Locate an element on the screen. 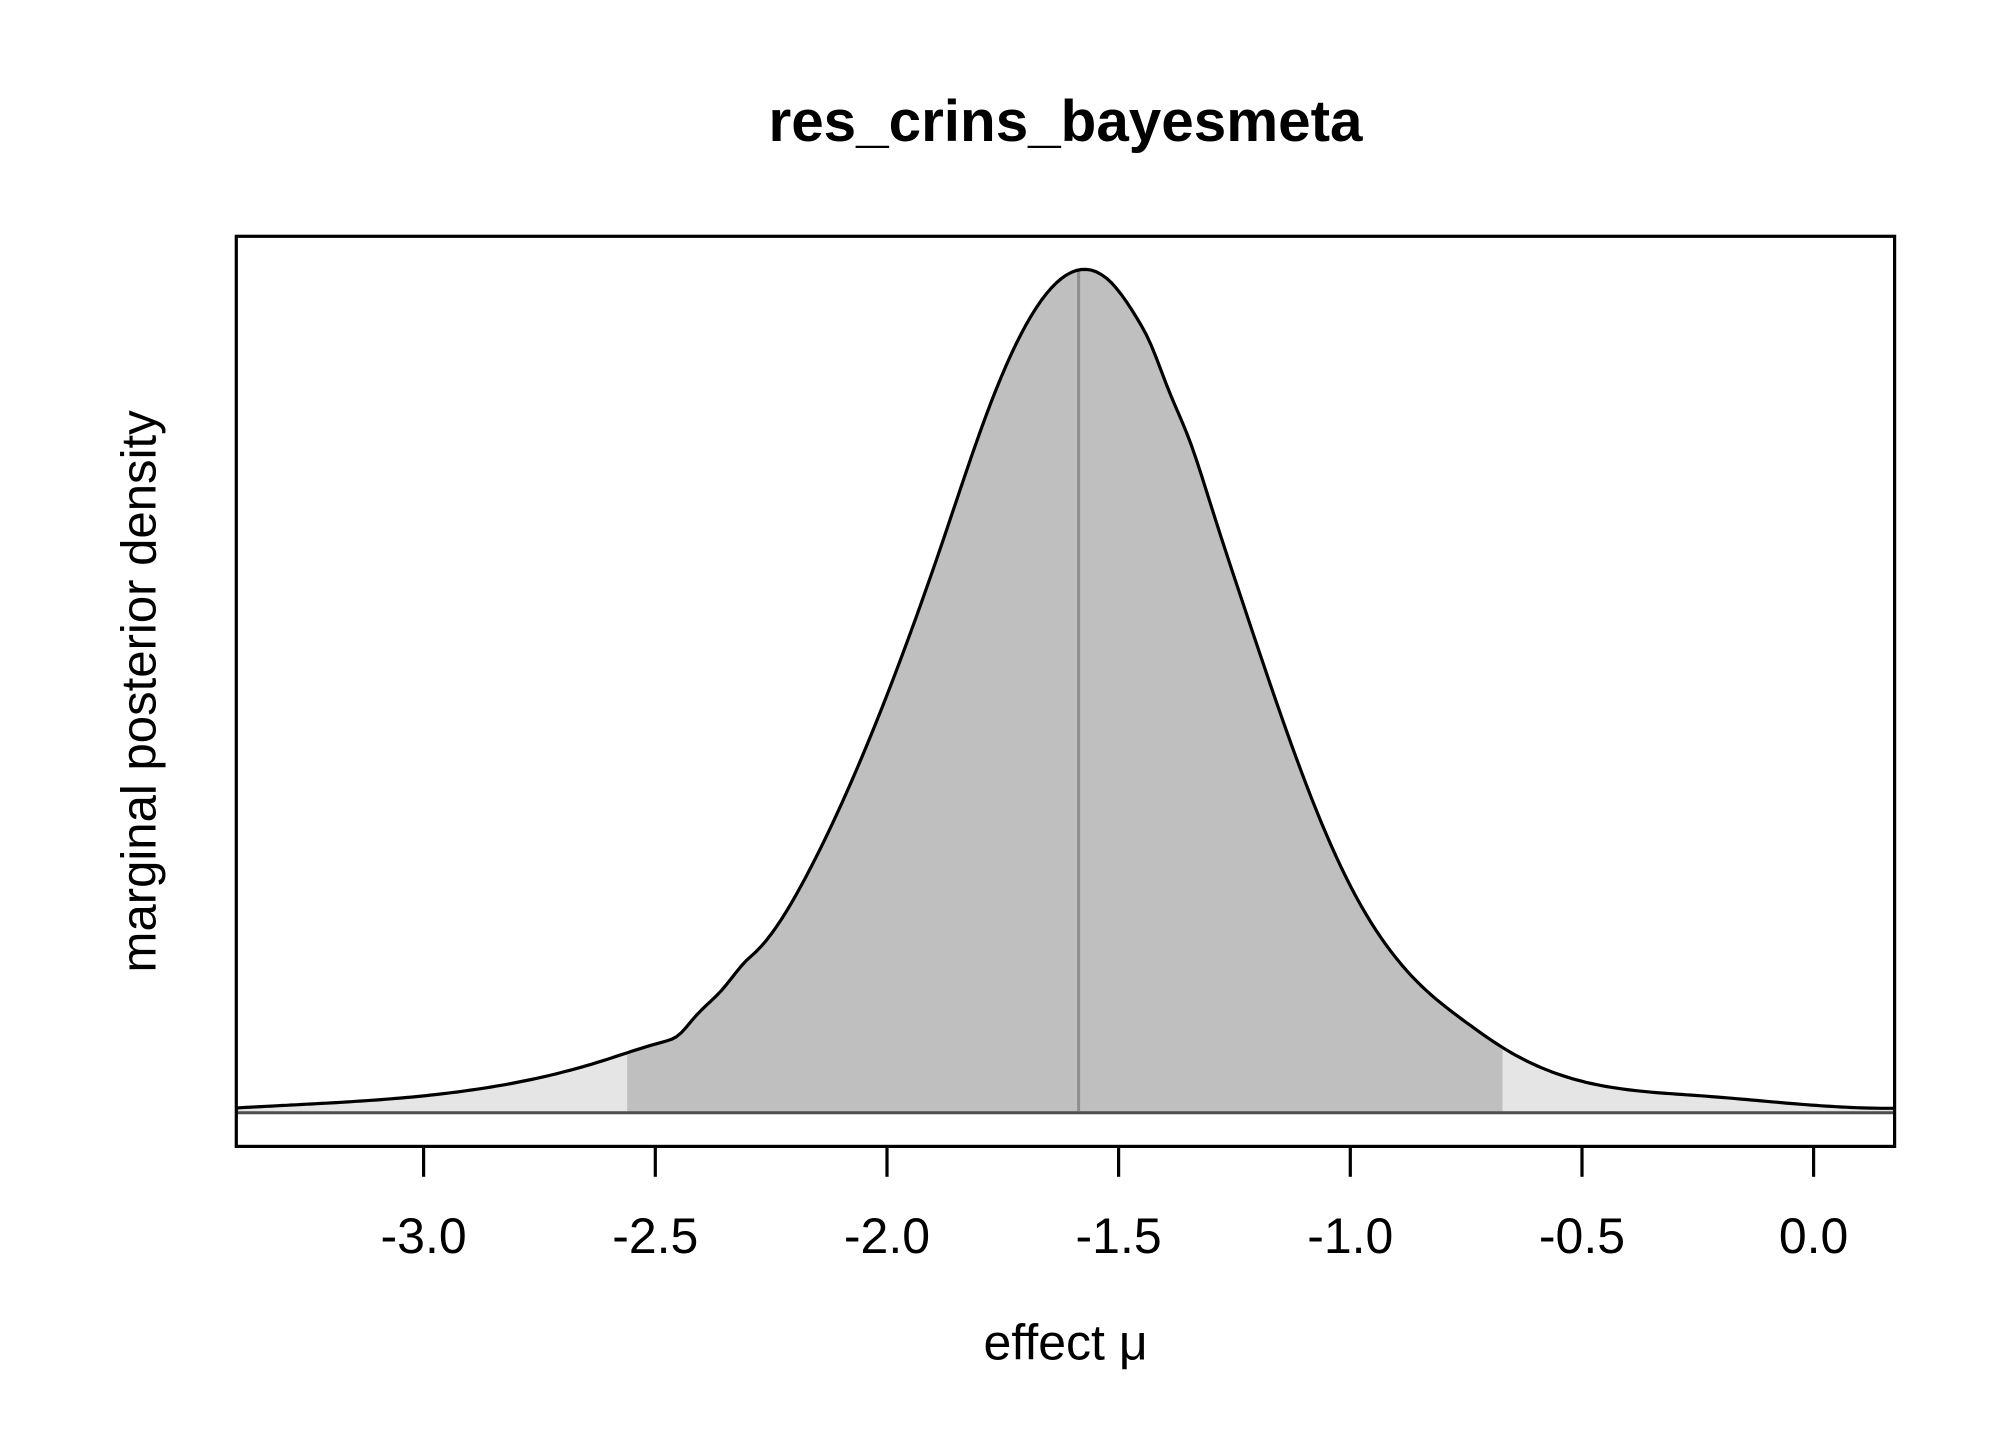 The height and width of the screenshot is (1440, 2016). svg-text: marginal posterior density is located at coordinates (140, 691).